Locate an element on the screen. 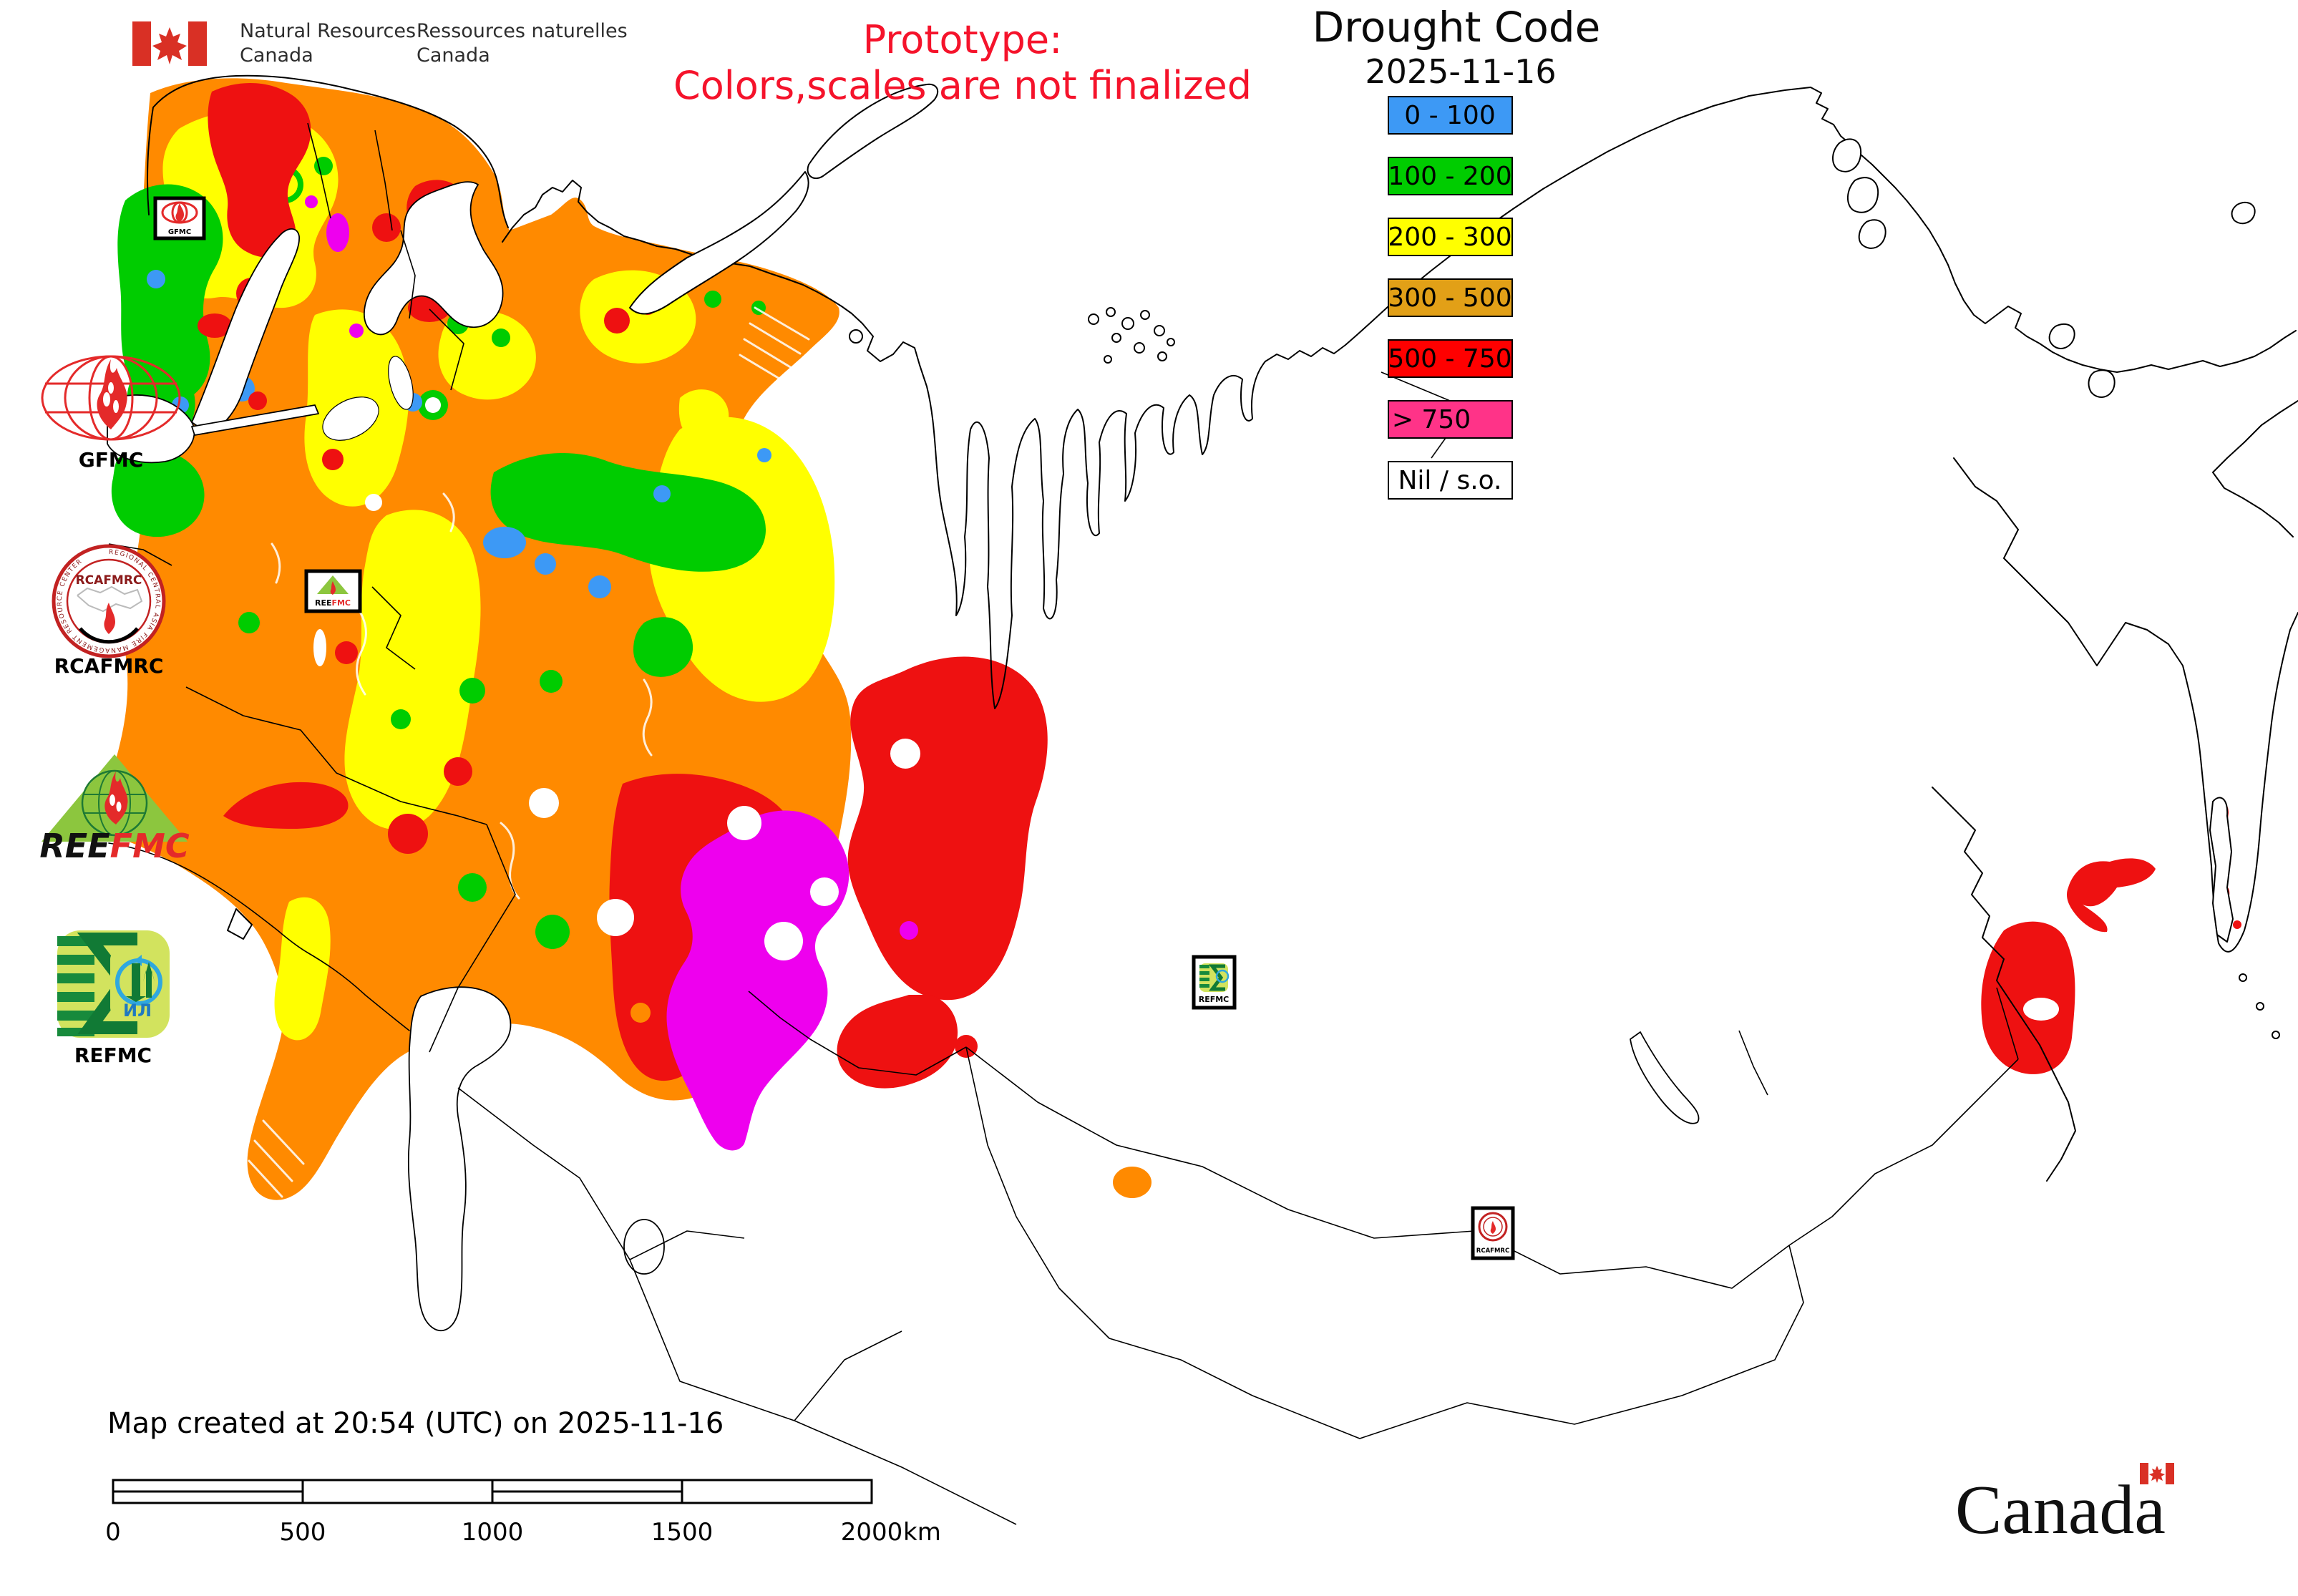 Image resolution: width=2298 pixels, height=1596 pixels. legend-label-0-100: 0 - 100 is located at coordinates (1450, 116).